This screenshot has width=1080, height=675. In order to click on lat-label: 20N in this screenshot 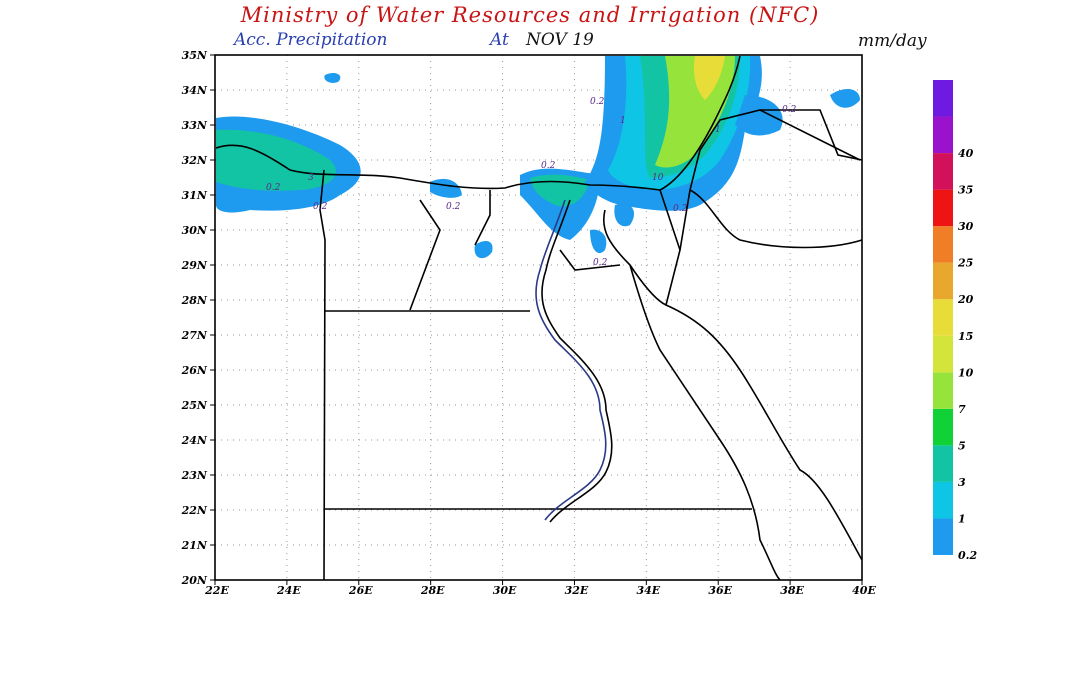, I will do `click(194, 580)`.